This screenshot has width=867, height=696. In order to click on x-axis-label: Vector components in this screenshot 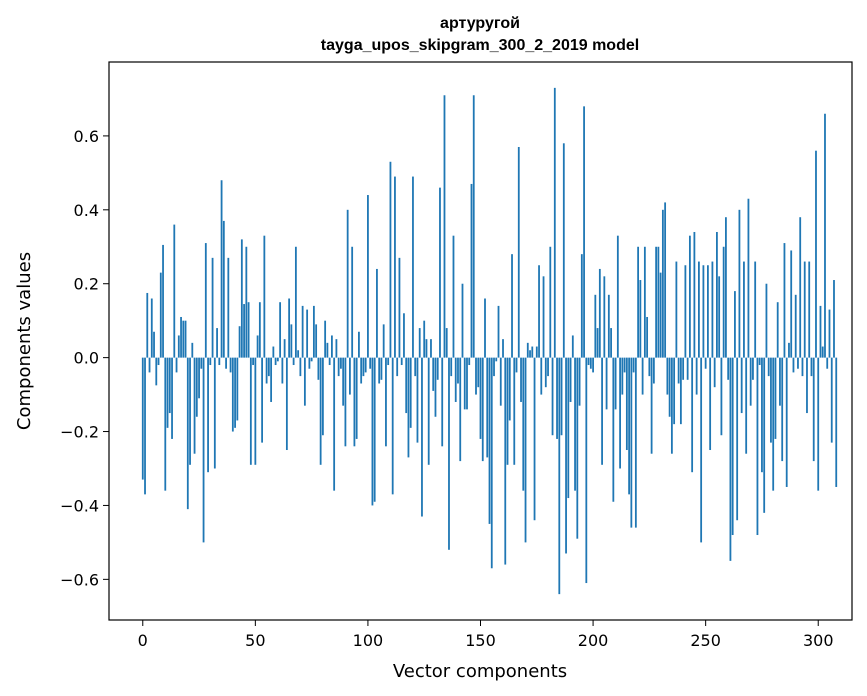, I will do `click(480, 671)`.